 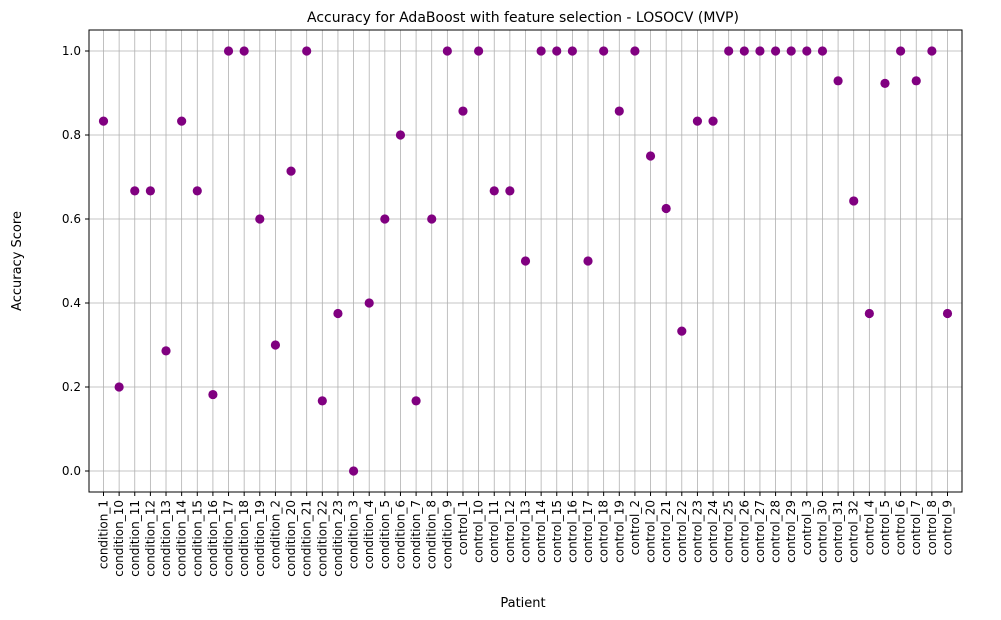 What do you see at coordinates (557, 531) in the screenshot?
I see `x-tick-label: control_15` at bounding box center [557, 531].